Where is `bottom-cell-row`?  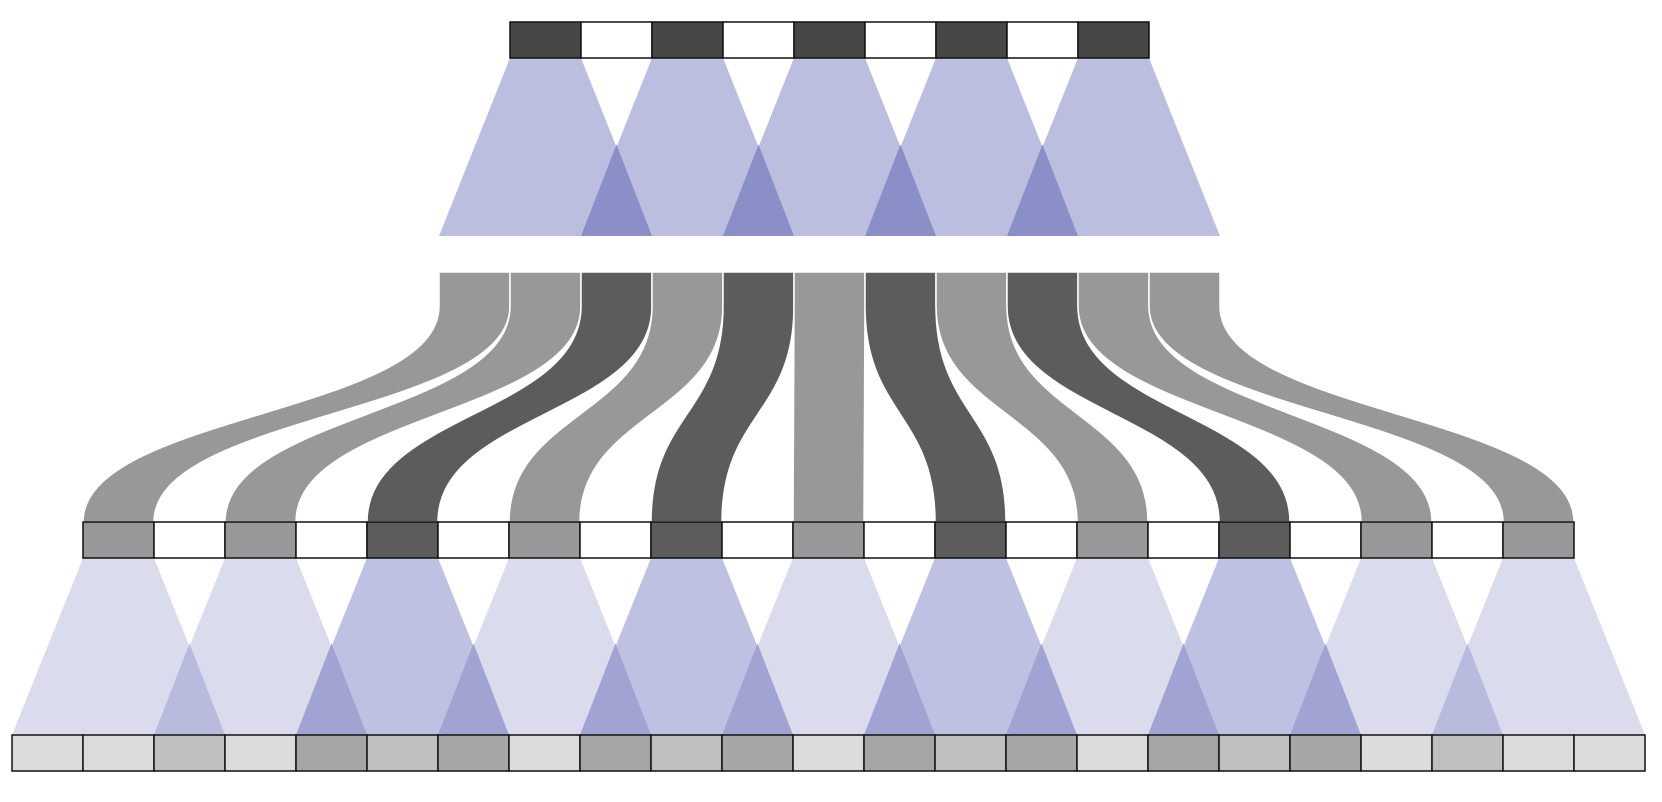
bottom-cell-row is located at coordinates (828, 753).